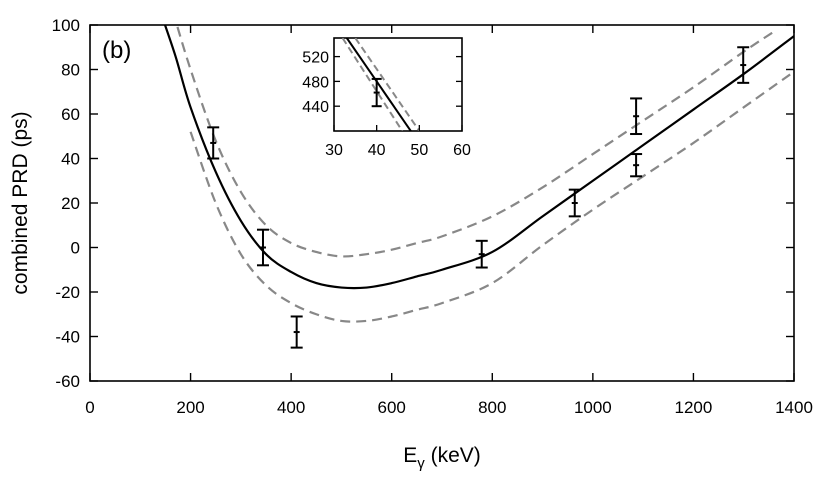 The height and width of the screenshot is (480, 830). Describe the element at coordinates (392, 407) in the screenshot. I see `x-tick-label: 600` at that location.